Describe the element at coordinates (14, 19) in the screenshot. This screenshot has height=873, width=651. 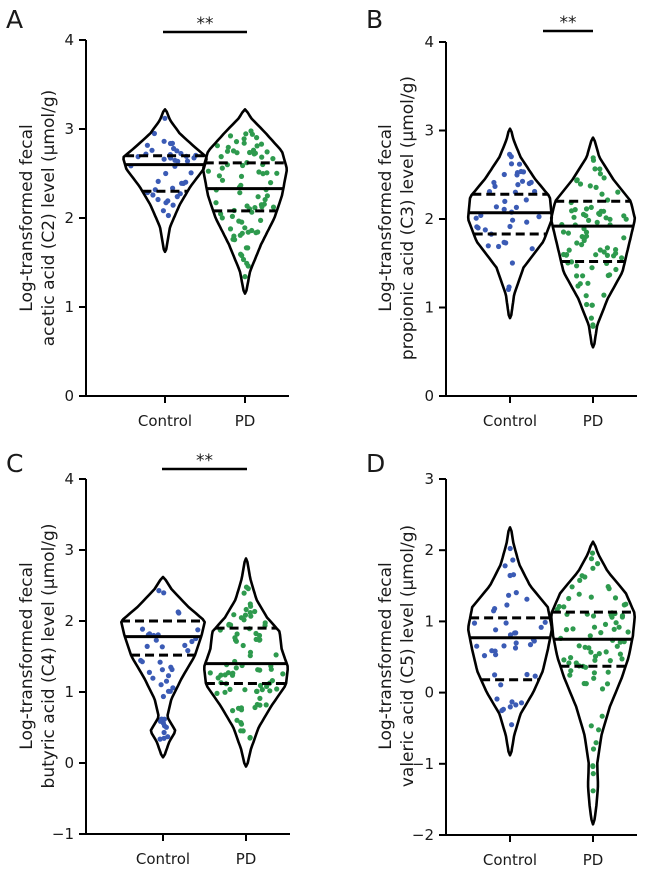
I see `panel-letter: A` at that location.